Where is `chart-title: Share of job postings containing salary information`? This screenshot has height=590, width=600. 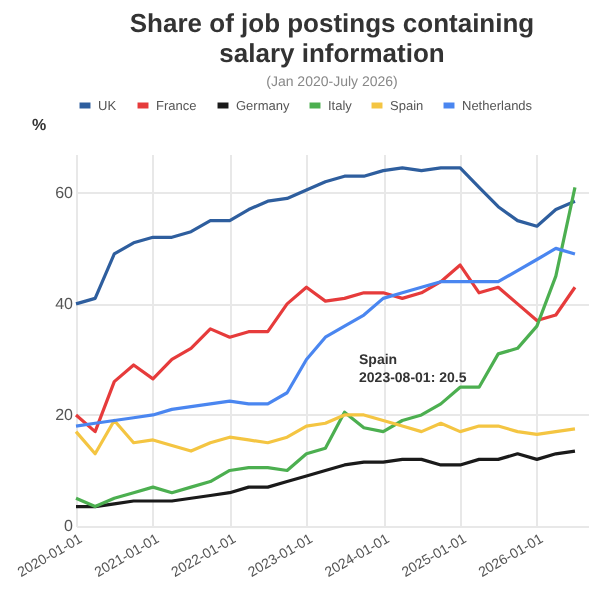
chart-title: Share of job postings containing salary information is located at coordinates (332, 38).